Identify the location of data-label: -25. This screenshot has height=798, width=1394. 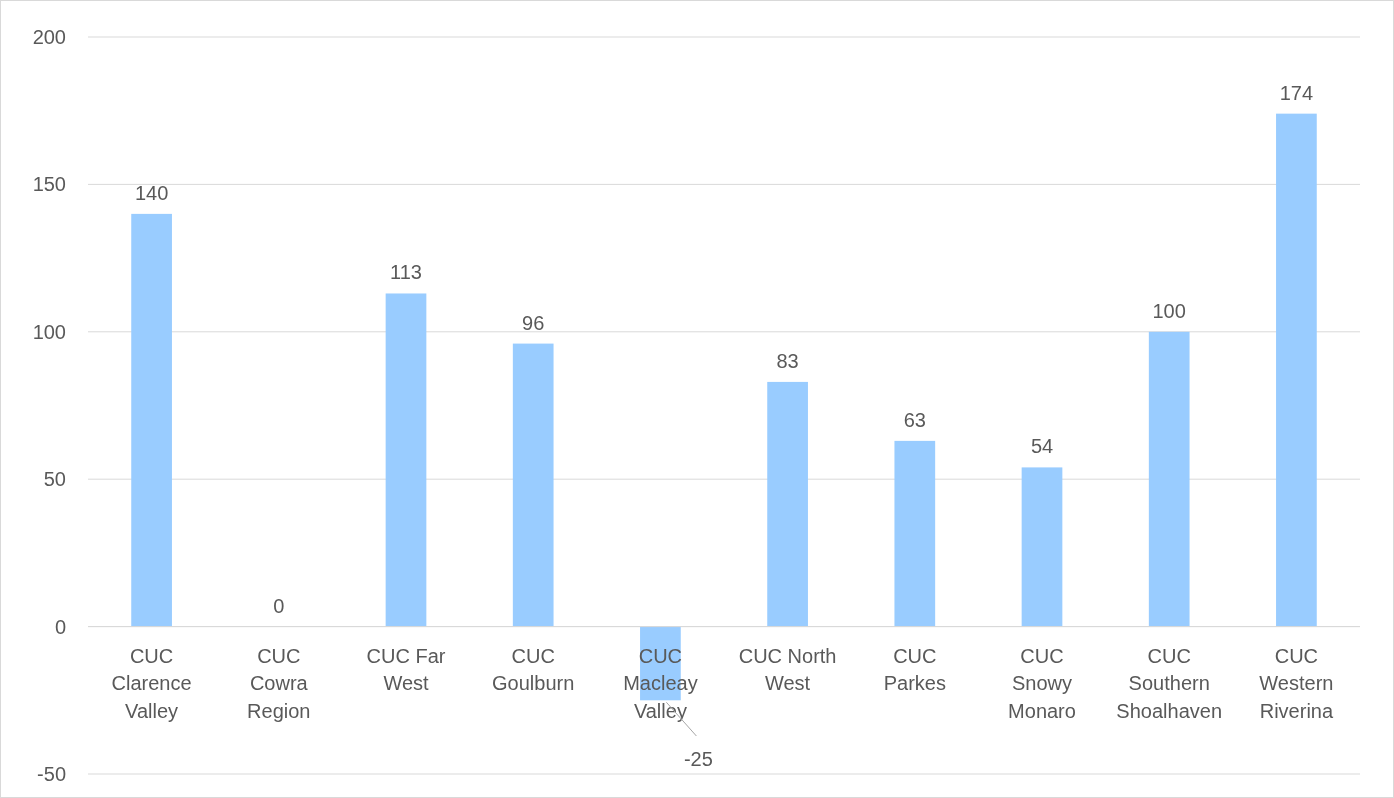
(698, 759).